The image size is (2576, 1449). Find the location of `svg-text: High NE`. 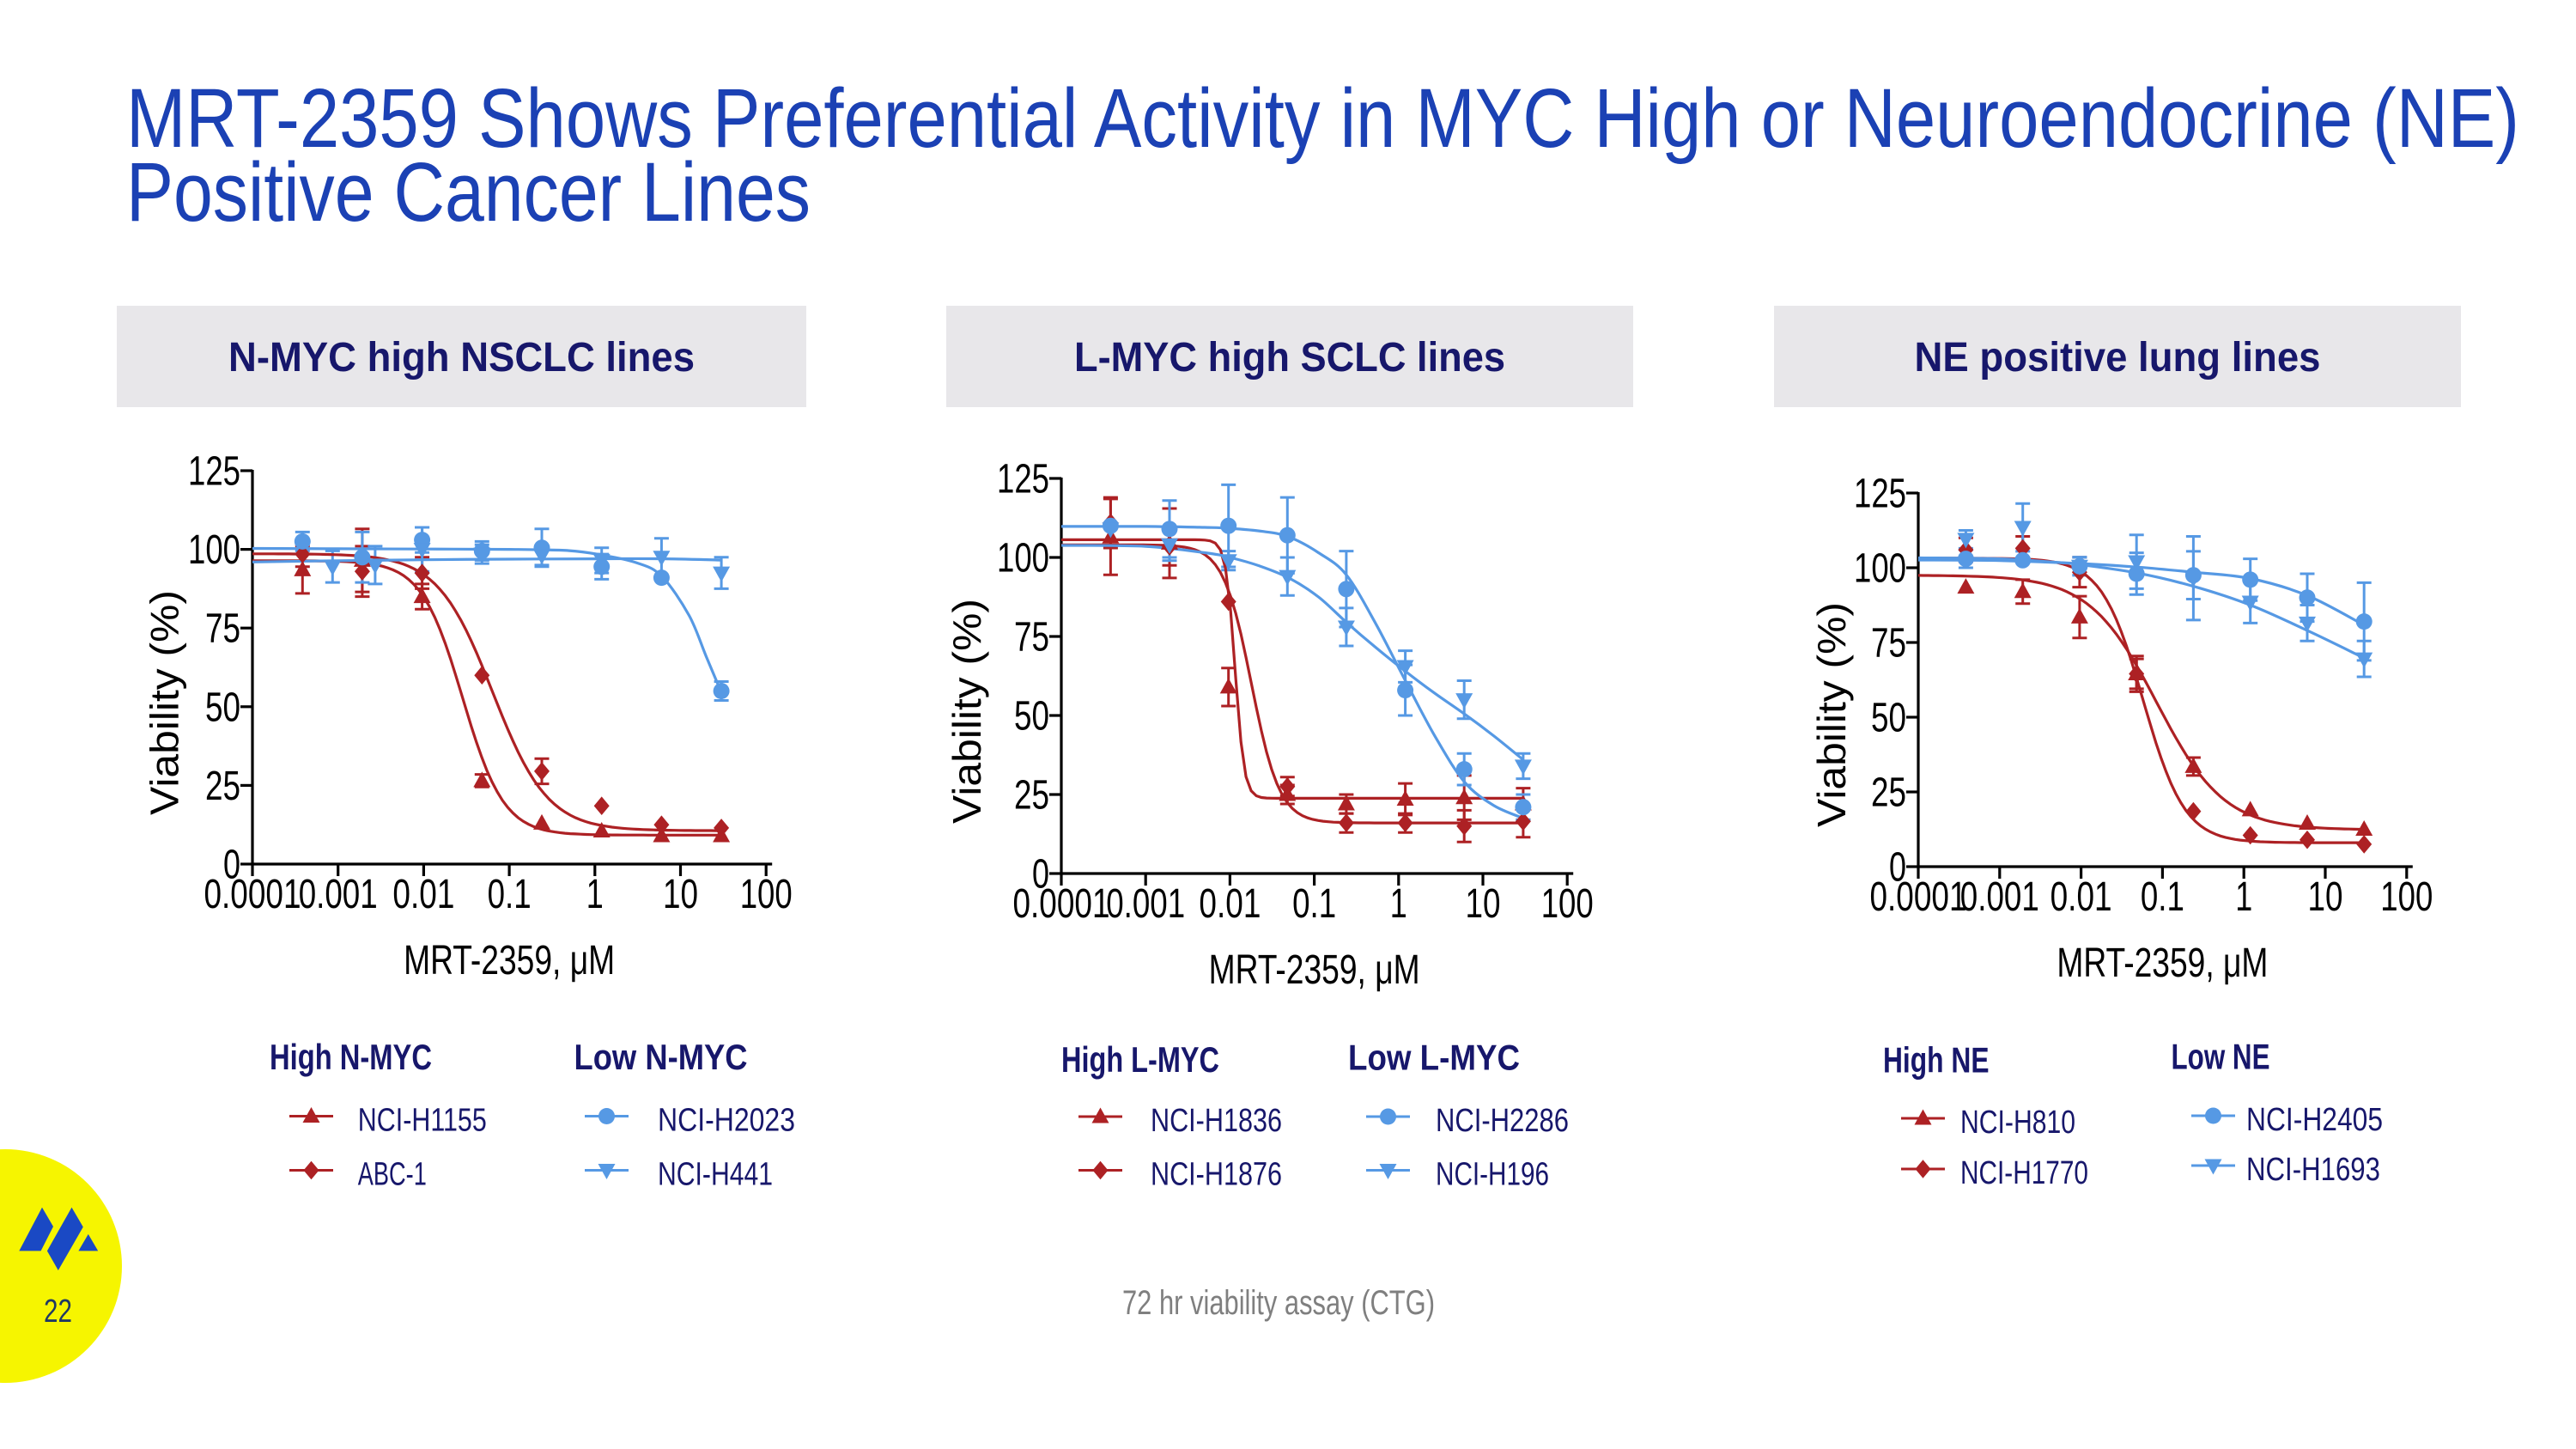

svg-text: High NE is located at coordinates (1937, 1060).